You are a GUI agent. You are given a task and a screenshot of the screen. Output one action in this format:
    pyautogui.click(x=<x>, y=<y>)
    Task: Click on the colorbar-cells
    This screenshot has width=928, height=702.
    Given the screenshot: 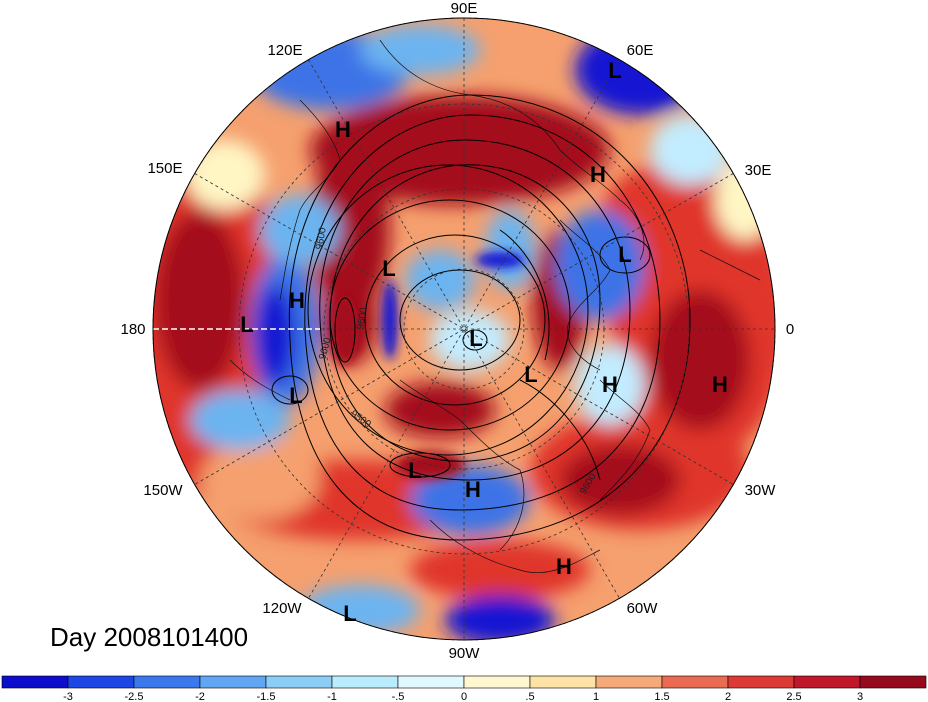 What is the action you would take?
    pyautogui.click(x=464, y=682)
    